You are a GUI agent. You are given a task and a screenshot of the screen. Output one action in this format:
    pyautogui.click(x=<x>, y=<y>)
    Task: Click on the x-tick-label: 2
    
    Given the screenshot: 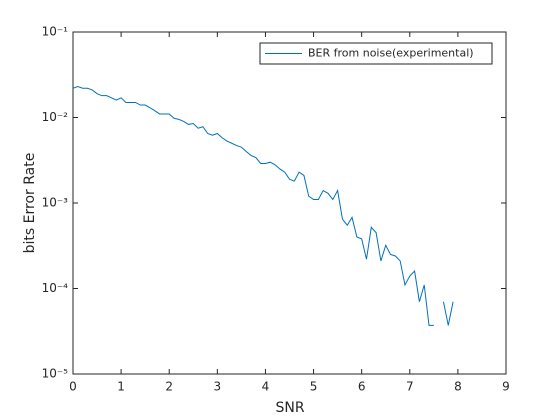 What is the action you would take?
    pyautogui.click(x=169, y=387)
    